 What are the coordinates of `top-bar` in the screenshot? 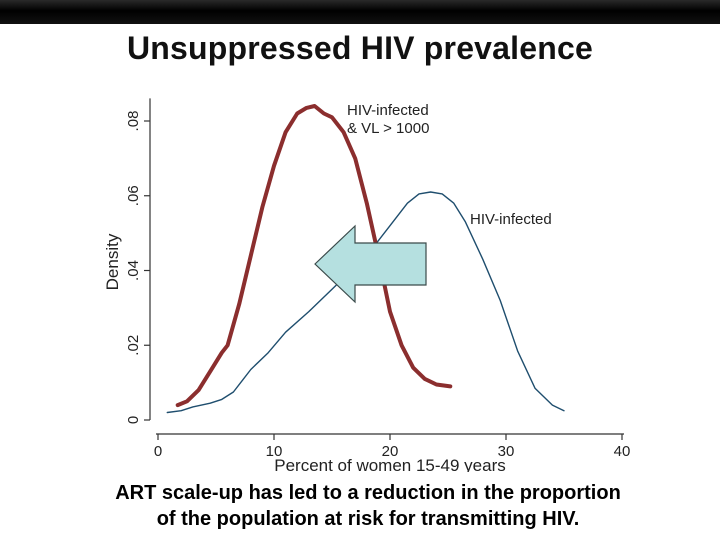 It's located at (360, 12).